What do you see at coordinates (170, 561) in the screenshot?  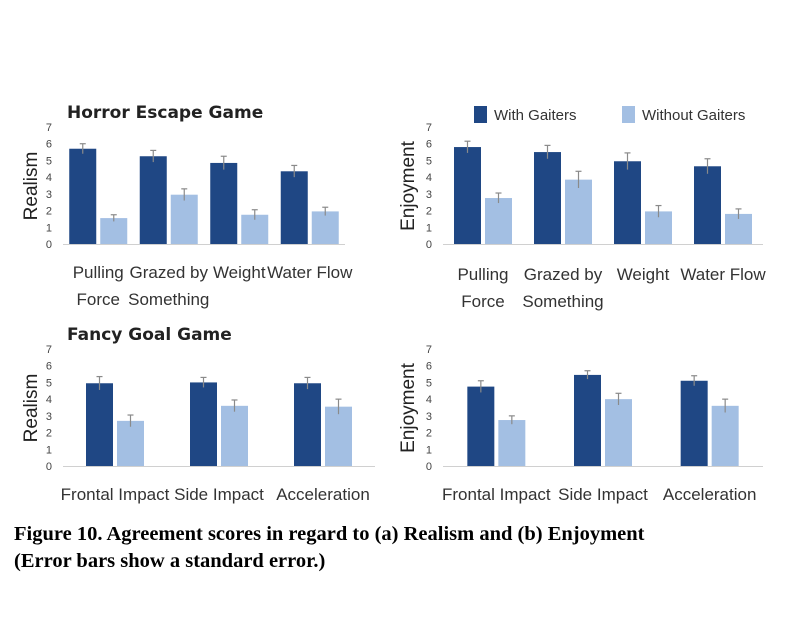 I see `caption-line-2: (Error bars show a standard error.)` at bounding box center [170, 561].